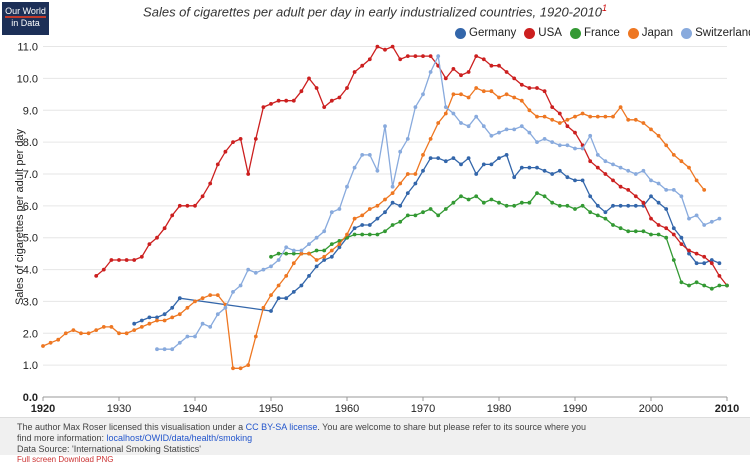  What do you see at coordinates (25, 18) in the screenshot?
I see `our-world-in-data-logo: Our World in Data` at bounding box center [25, 18].